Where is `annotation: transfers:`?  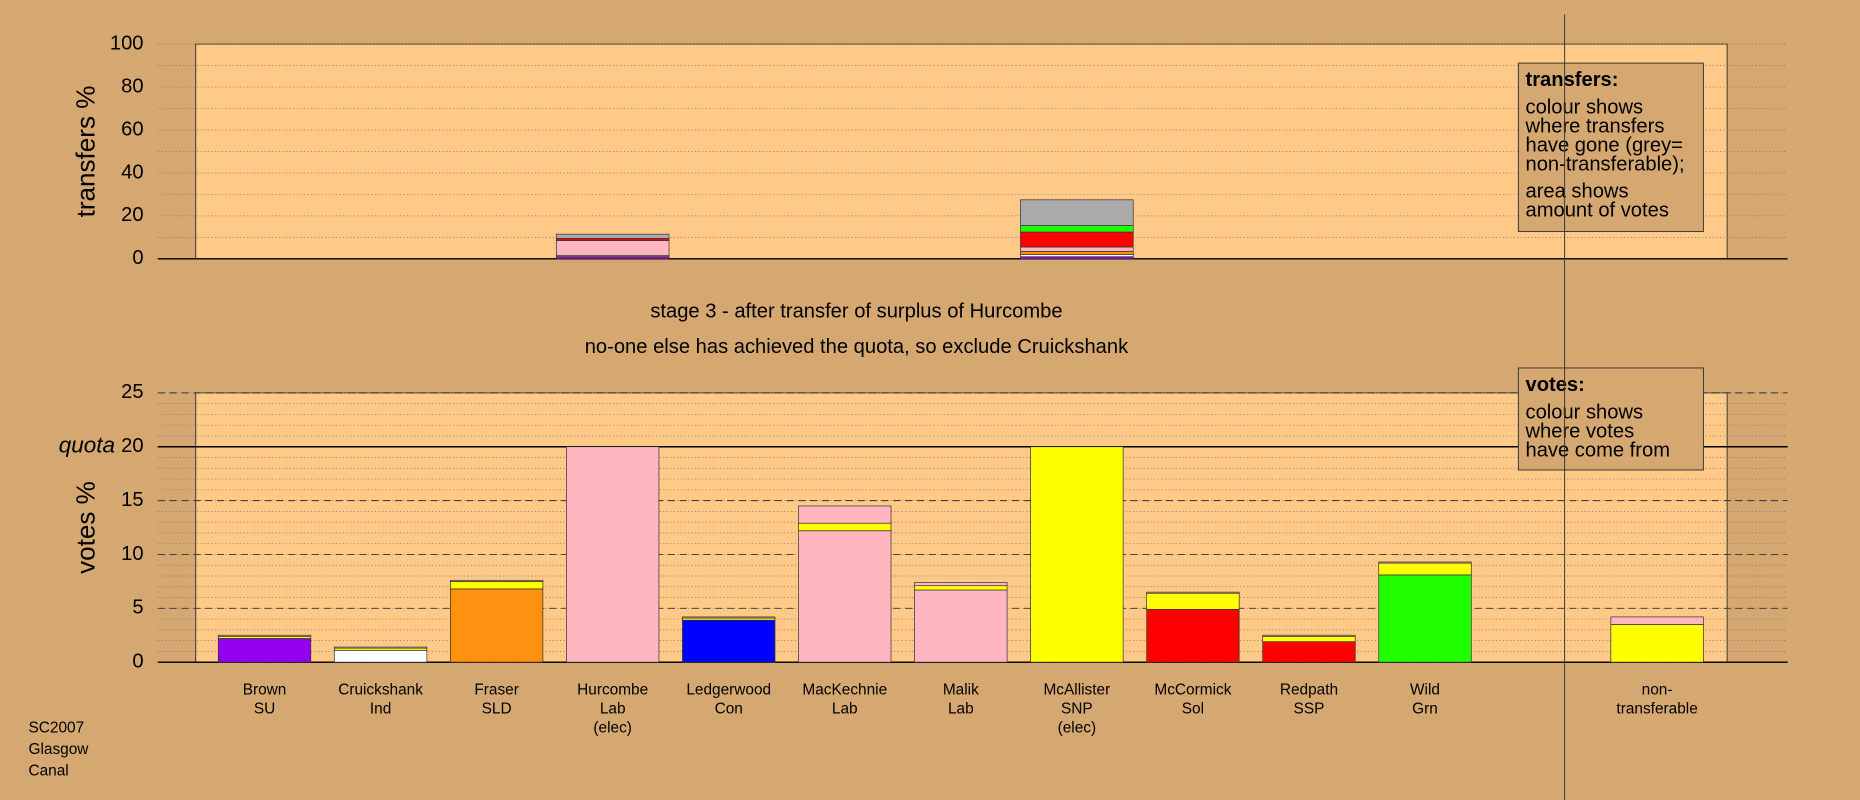
annotation: transfers: is located at coordinates (1571, 80).